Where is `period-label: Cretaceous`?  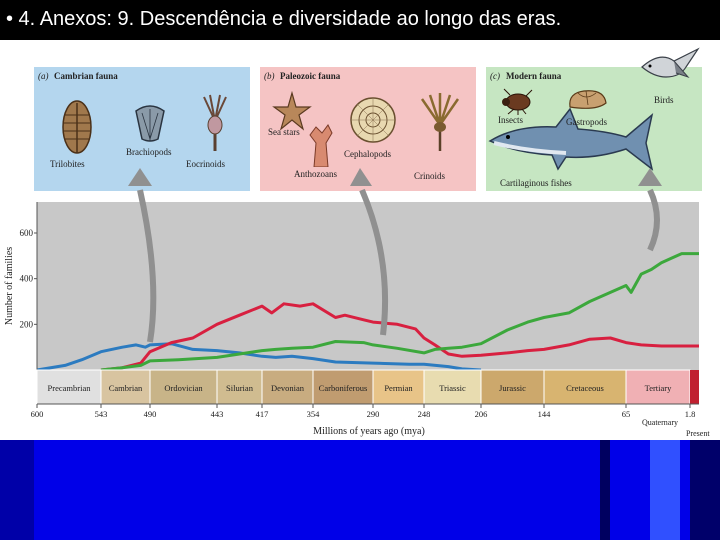 period-label: Cretaceous is located at coordinates (585, 388).